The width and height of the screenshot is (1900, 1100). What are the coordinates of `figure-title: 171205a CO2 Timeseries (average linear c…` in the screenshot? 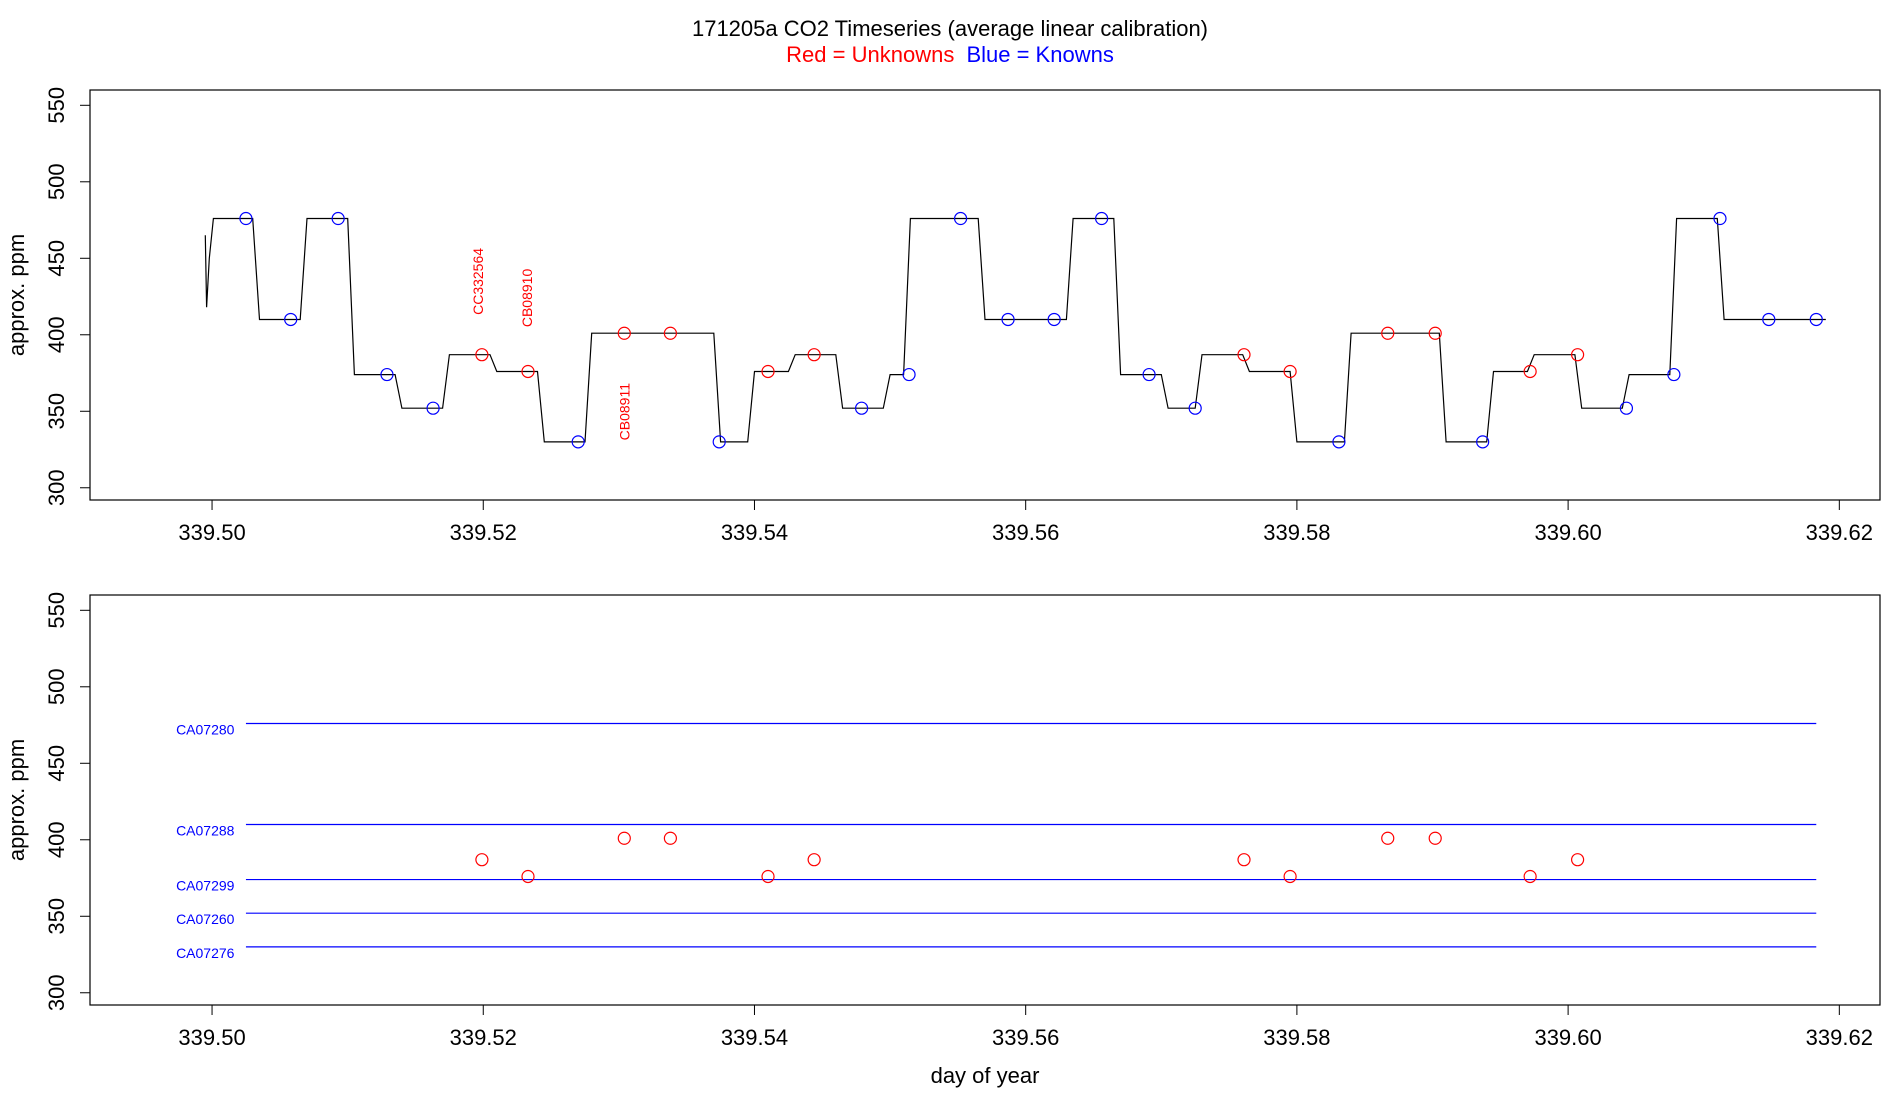 It's located at (950, 28).